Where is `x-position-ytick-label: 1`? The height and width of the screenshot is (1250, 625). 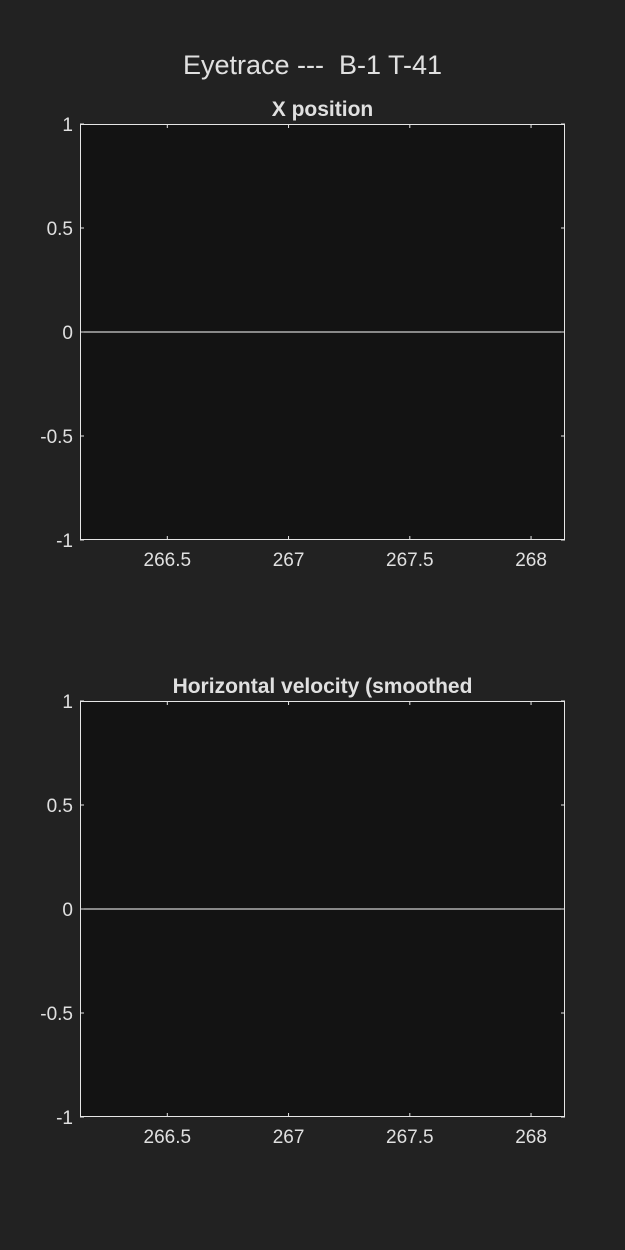 x-position-ytick-label: 1 is located at coordinates (67, 125).